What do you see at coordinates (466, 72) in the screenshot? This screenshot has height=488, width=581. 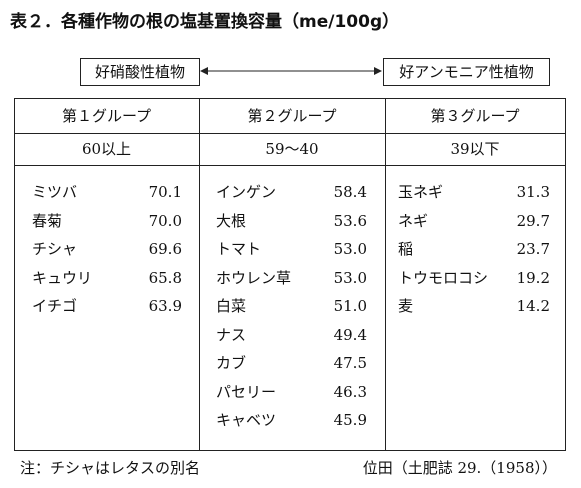 I see `right-box: 好アンモニア性植物` at bounding box center [466, 72].